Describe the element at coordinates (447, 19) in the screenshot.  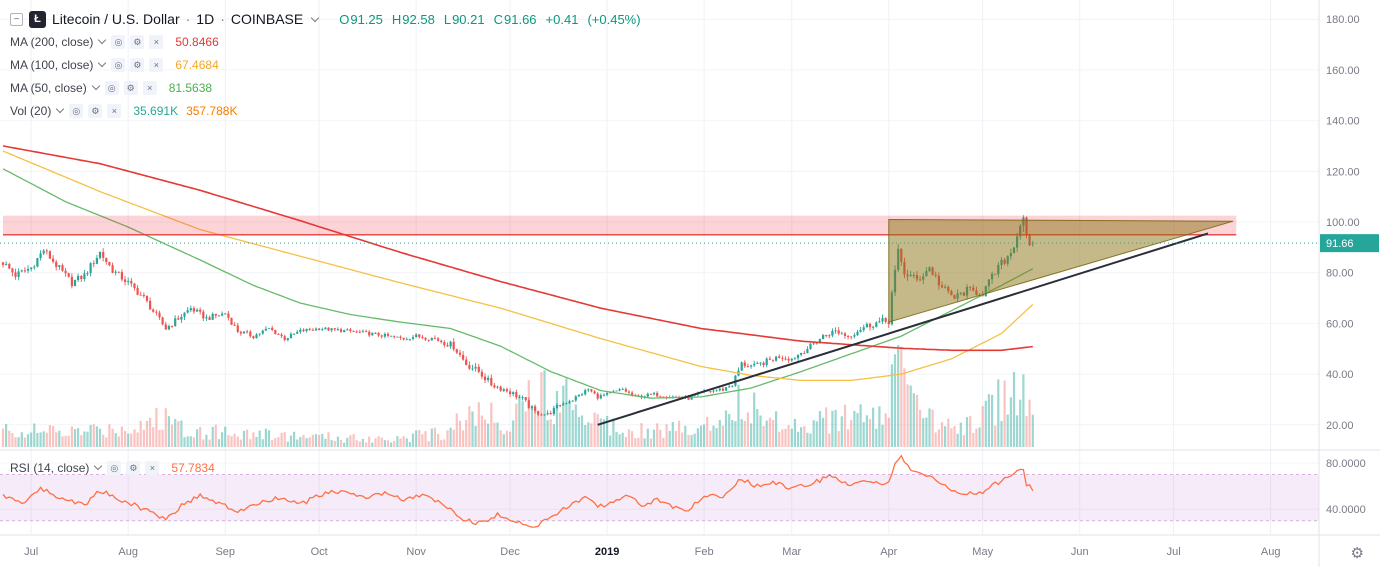
I see `low-label: L` at that location.